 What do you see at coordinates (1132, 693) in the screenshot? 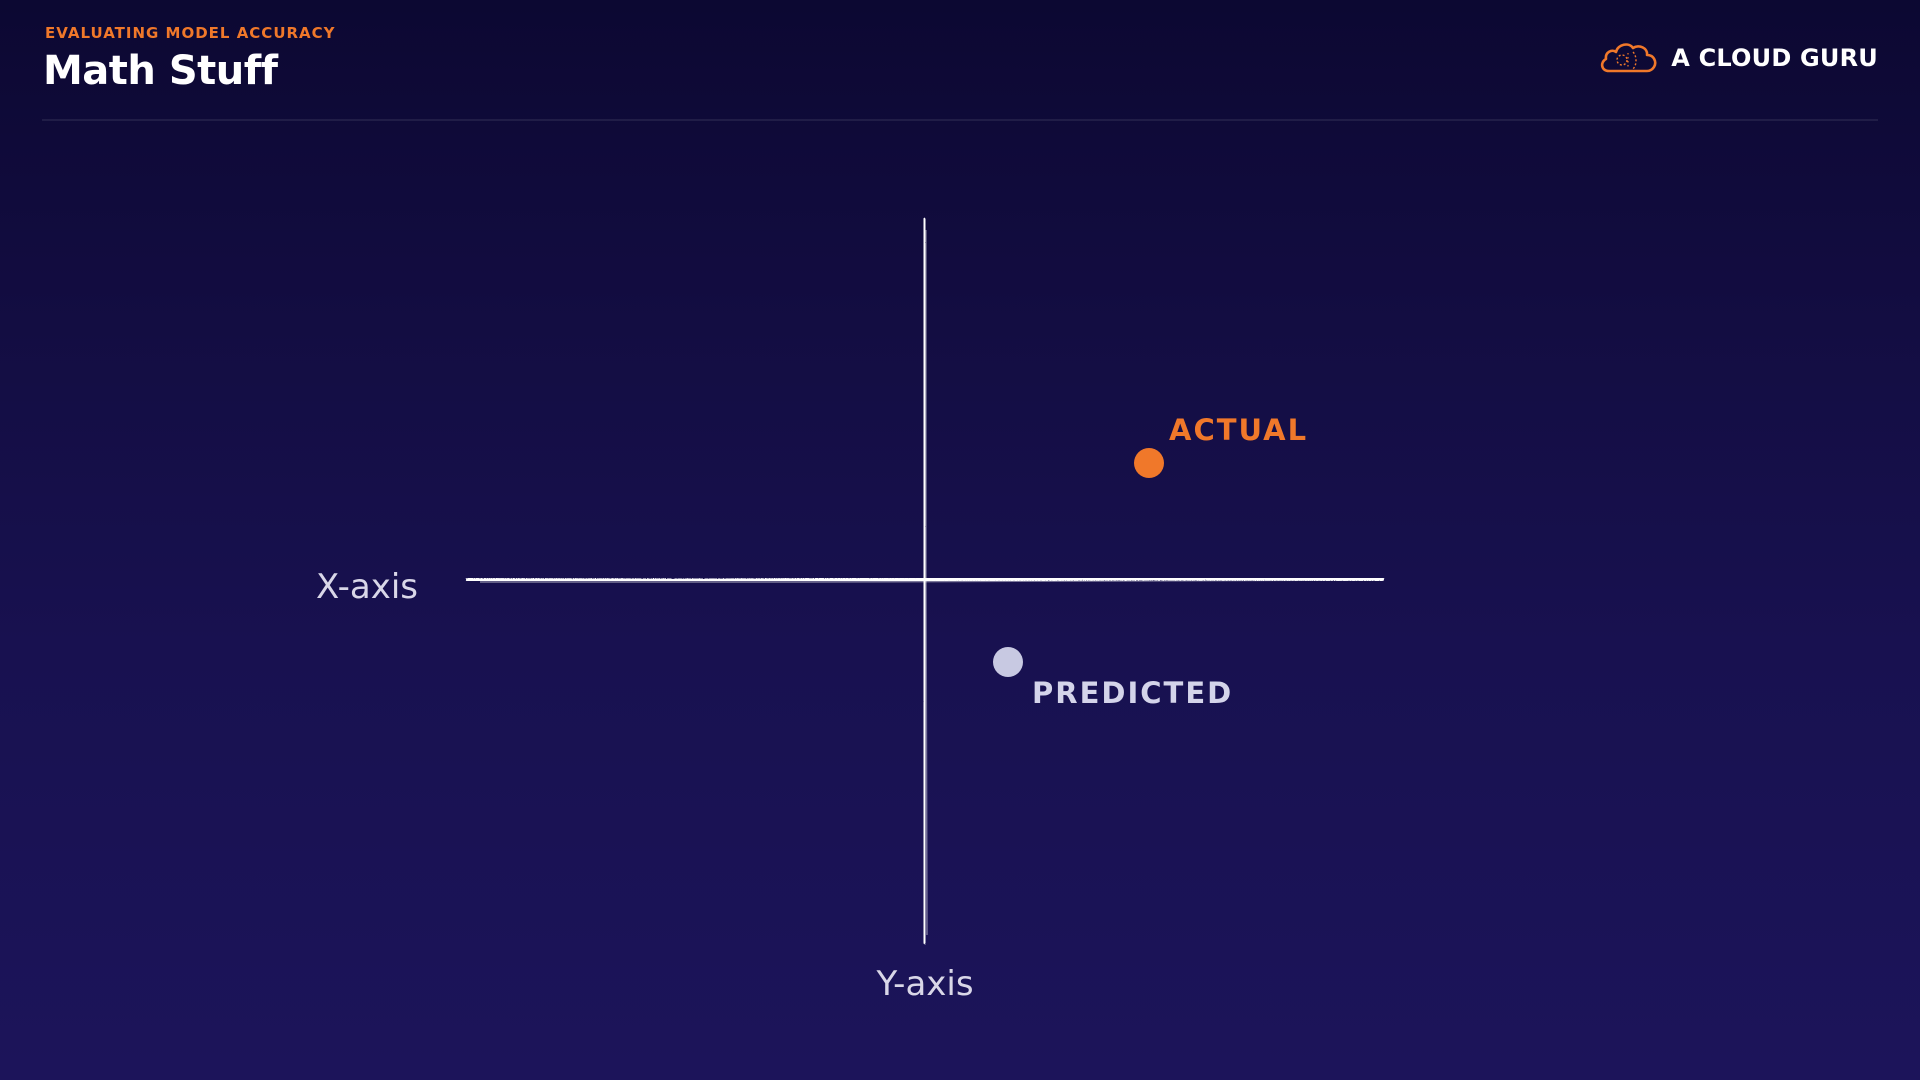
I see `predicted-point-label: PREDICTED` at bounding box center [1132, 693].